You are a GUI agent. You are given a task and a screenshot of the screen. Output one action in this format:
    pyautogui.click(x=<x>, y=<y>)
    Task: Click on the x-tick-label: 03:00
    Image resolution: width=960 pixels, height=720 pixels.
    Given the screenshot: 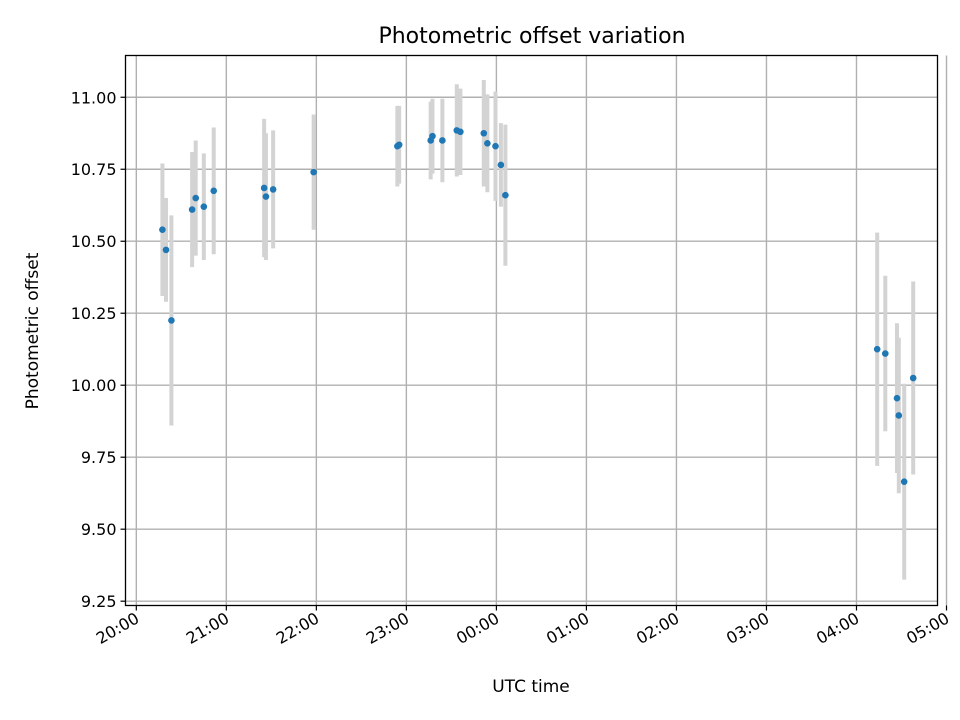 What is the action you would take?
    pyautogui.click(x=747, y=629)
    